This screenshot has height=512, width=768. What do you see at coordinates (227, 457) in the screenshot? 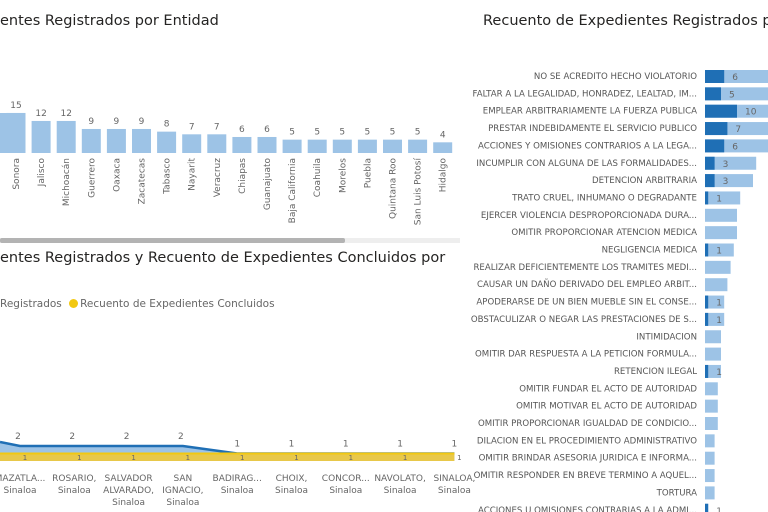
I see `area-concluidos` at bounding box center [227, 457].